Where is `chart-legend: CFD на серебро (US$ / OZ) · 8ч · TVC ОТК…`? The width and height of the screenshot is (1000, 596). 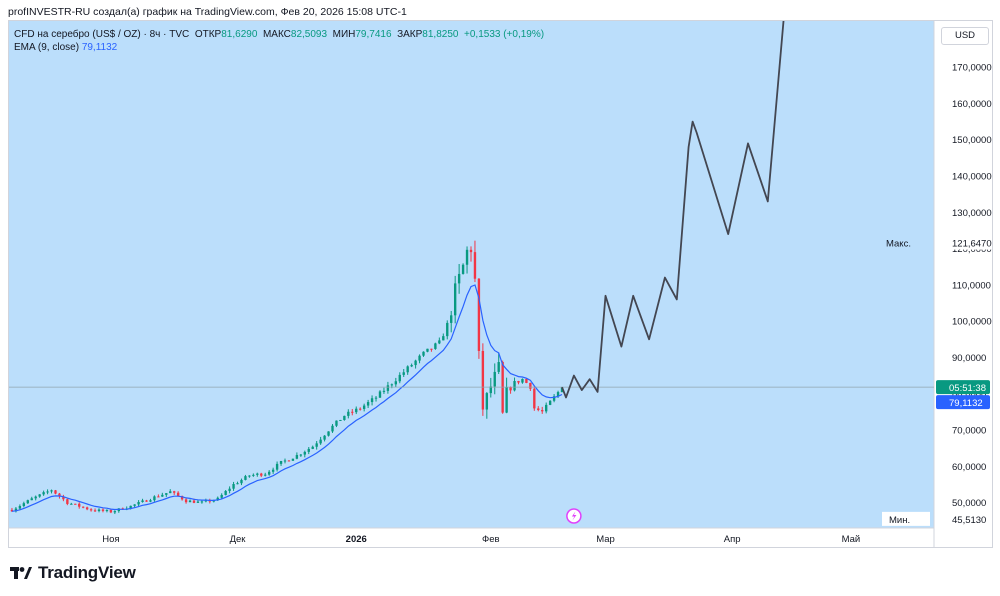 chart-legend: CFD на серебро (US$ / OZ) · 8ч · TVC ОТК… is located at coordinates (279, 41).